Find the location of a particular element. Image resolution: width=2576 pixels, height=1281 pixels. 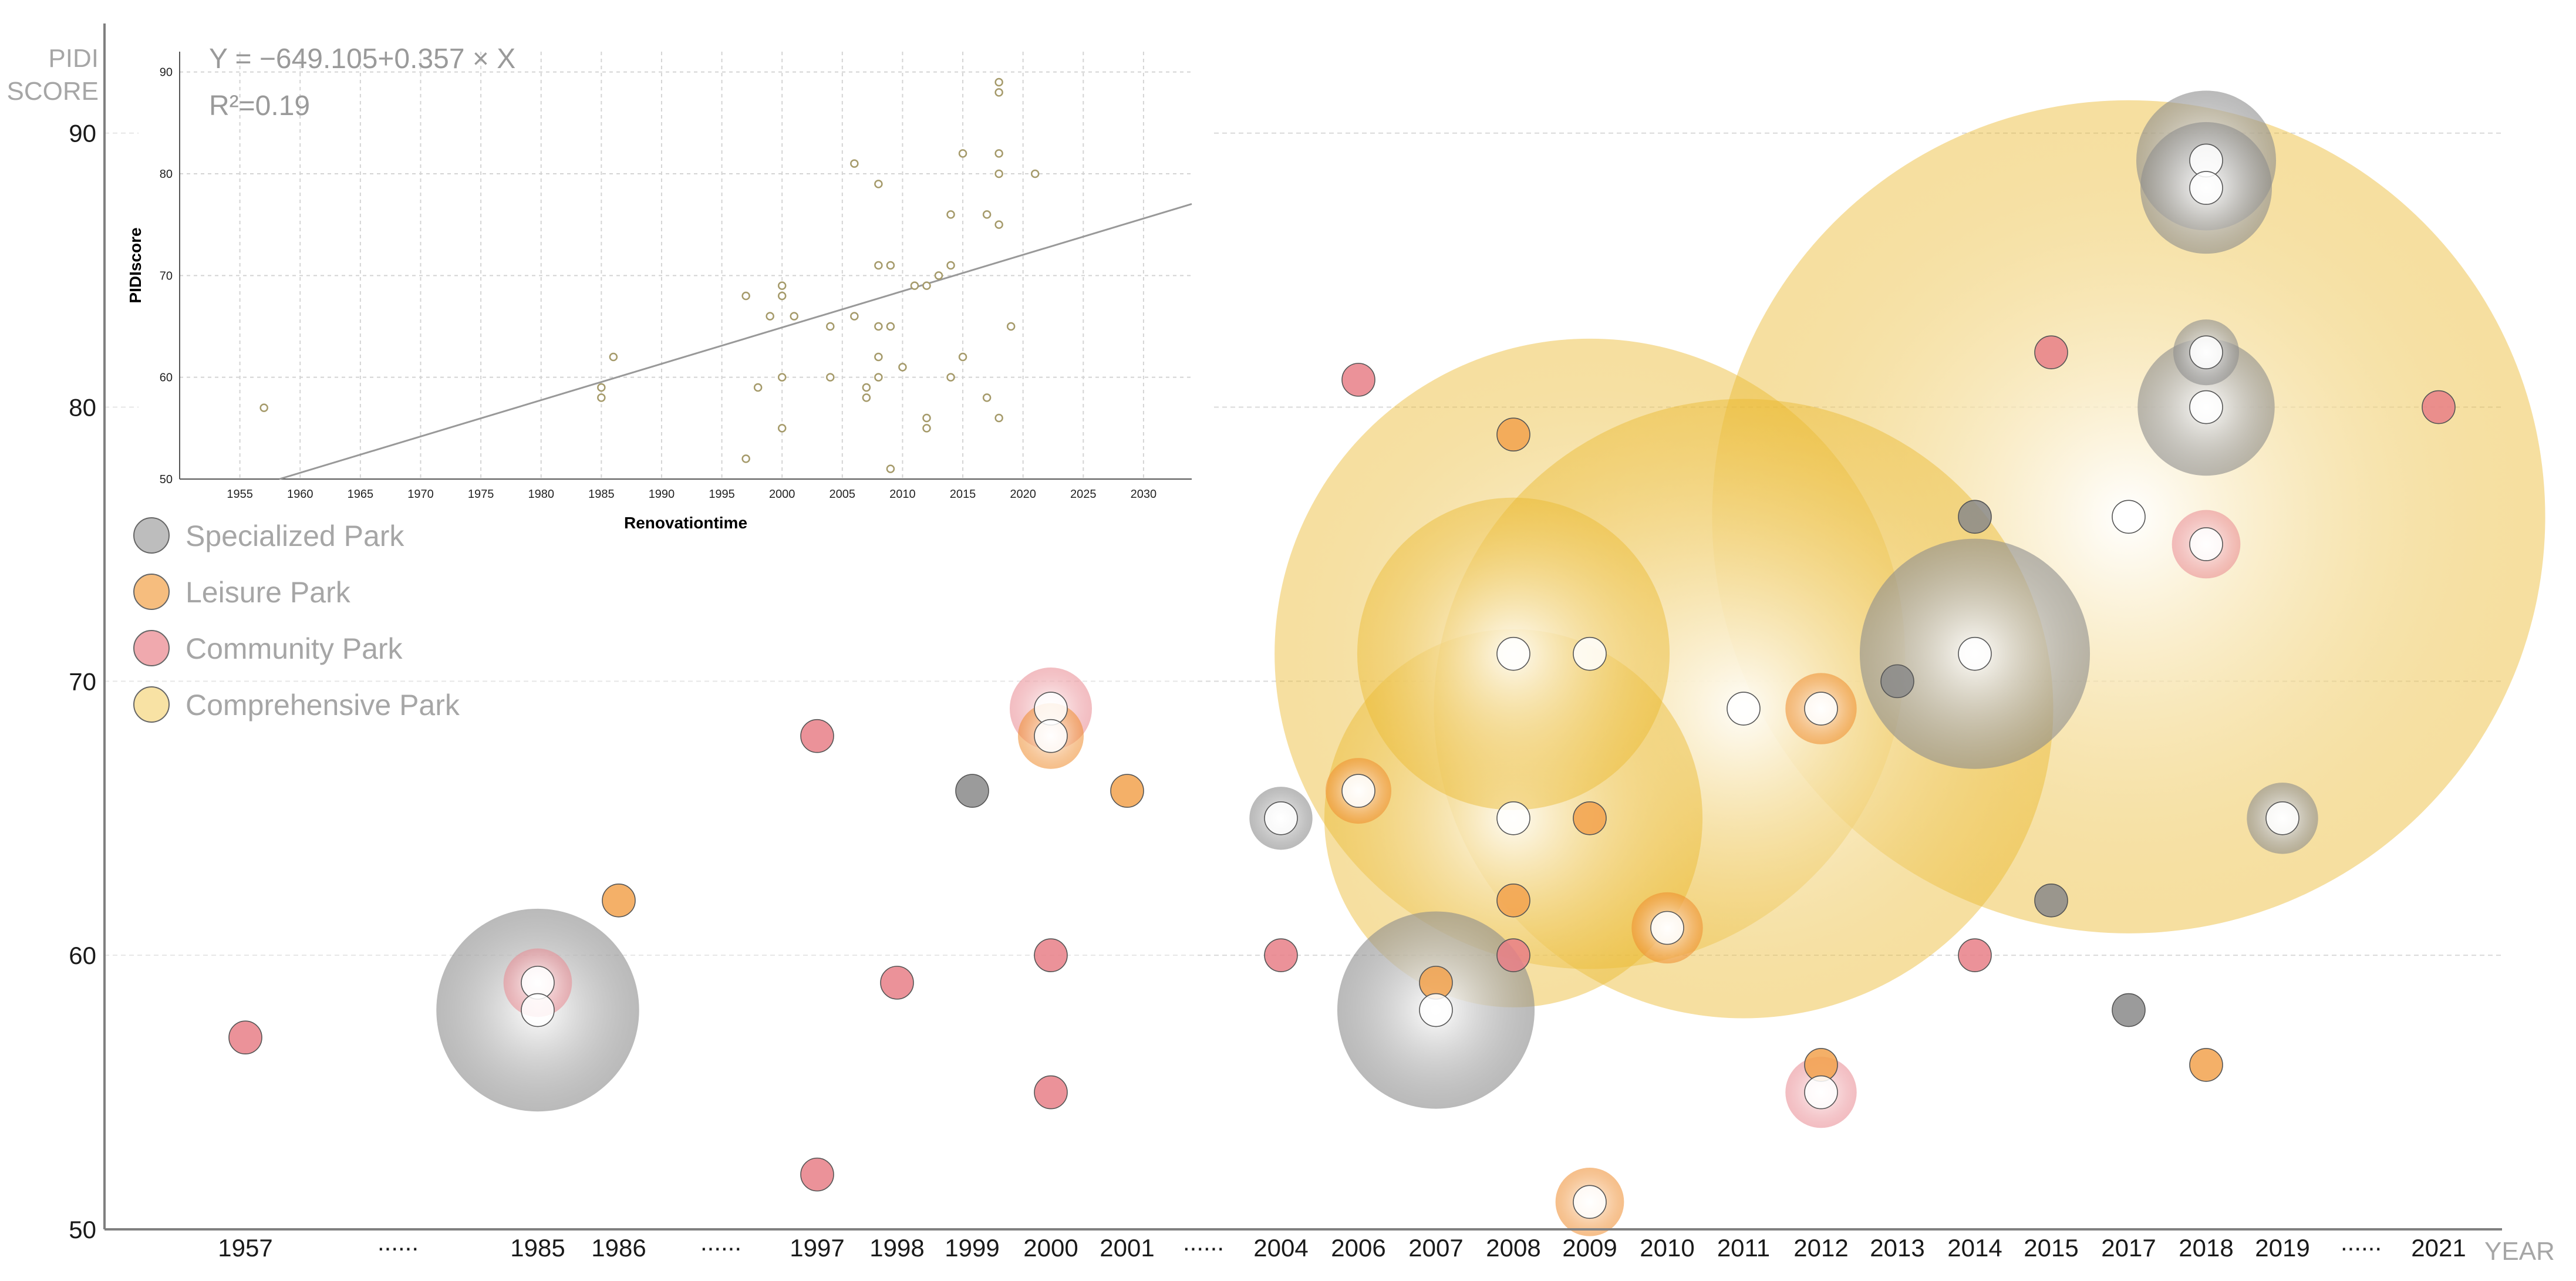

x-axis-title: YEAR is located at coordinates (2519, 1251).